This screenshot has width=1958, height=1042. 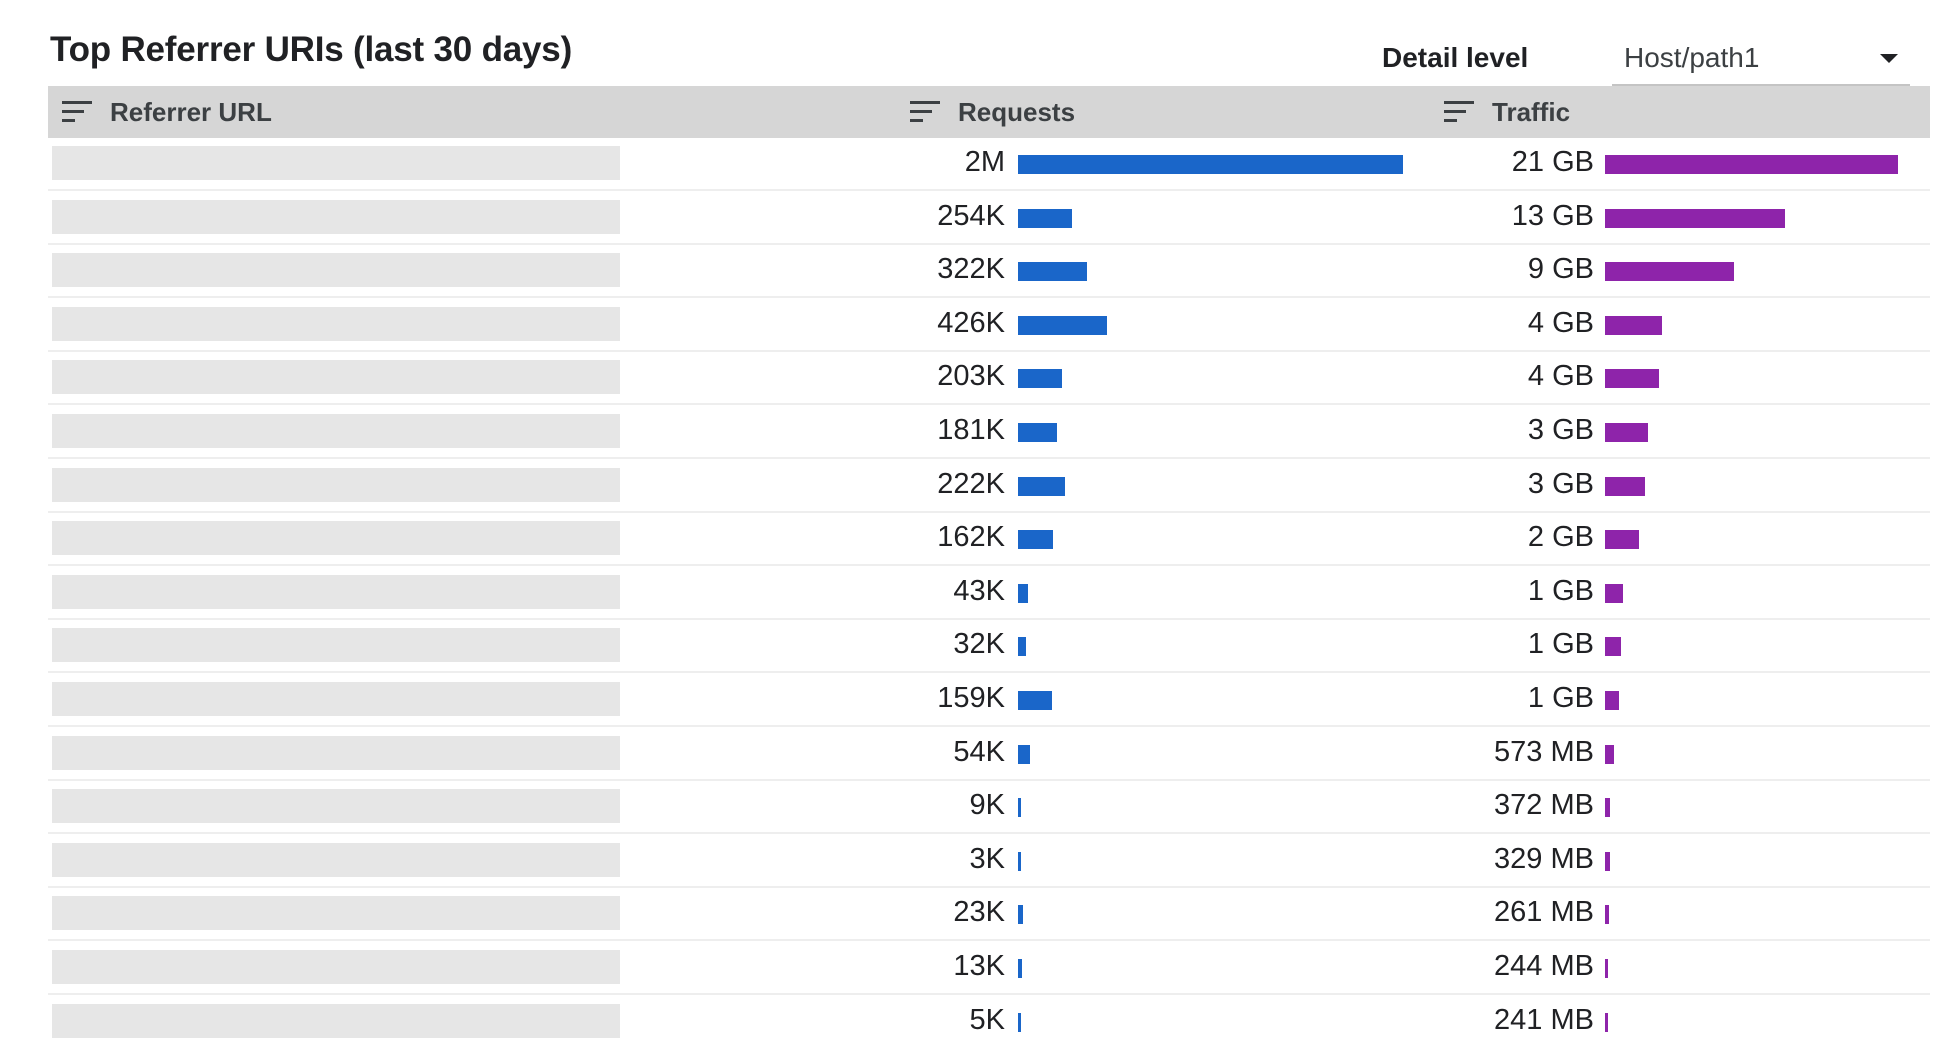 I want to click on column-header-traffic: Traffic, so click(x=1506, y=112).